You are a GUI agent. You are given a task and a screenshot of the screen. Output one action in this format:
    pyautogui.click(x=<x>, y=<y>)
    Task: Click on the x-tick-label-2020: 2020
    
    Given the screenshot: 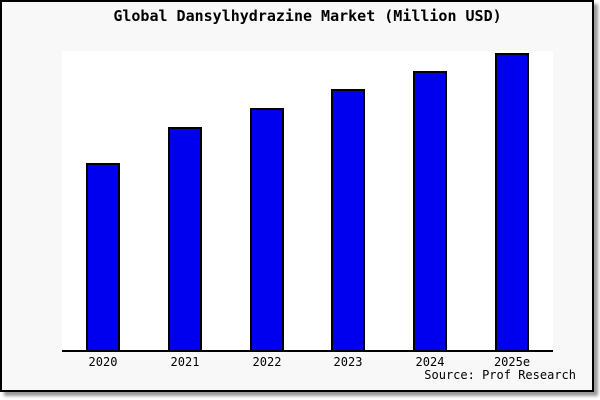 What is the action you would take?
    pyautogui.click(x=103, y=362)
    